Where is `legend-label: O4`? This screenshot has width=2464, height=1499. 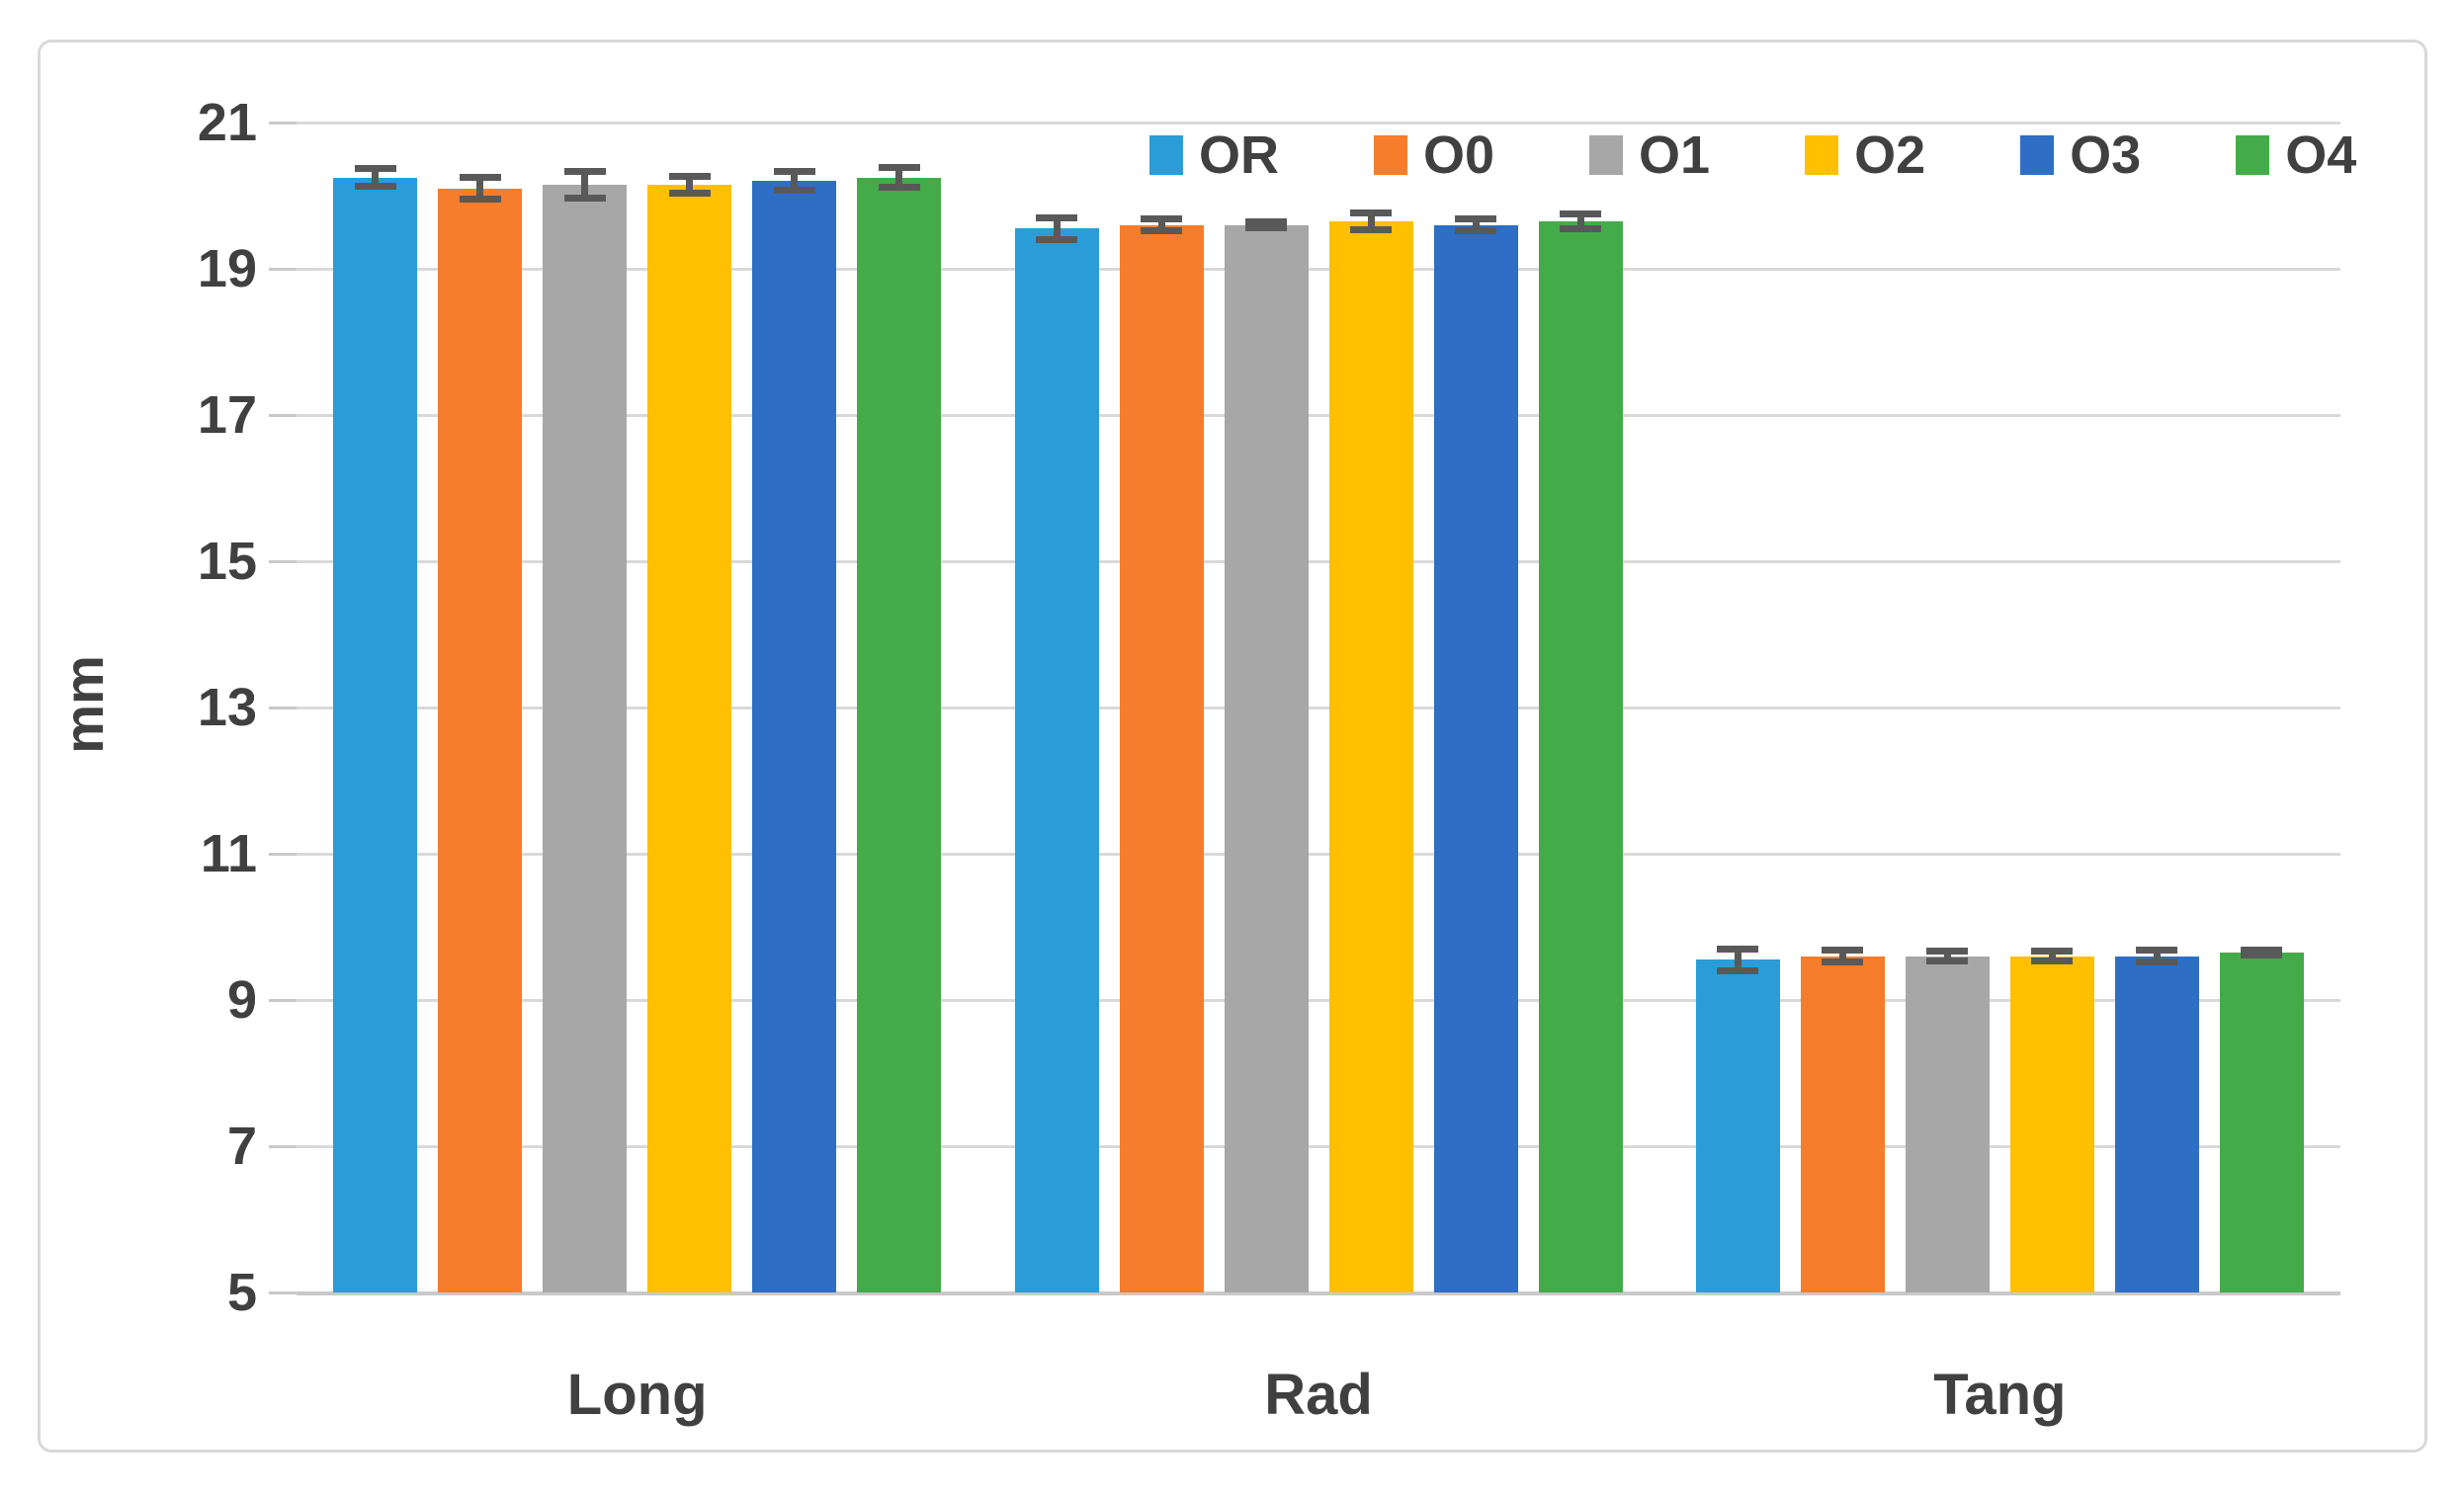
legend-label: O4 is located at coordinates (2321, 155).